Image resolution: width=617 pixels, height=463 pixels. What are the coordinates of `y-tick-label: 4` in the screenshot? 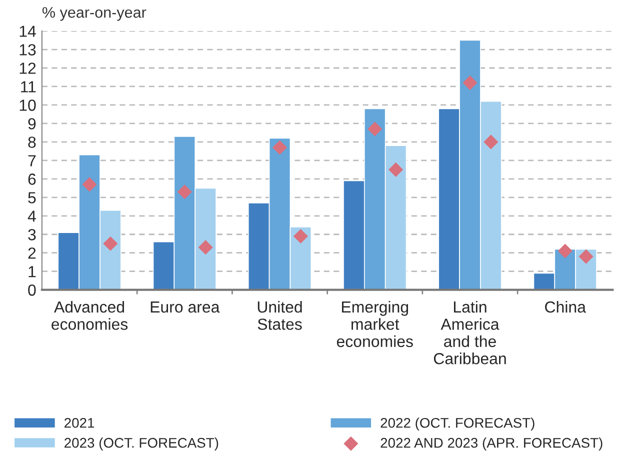 It's located at (32, 216).